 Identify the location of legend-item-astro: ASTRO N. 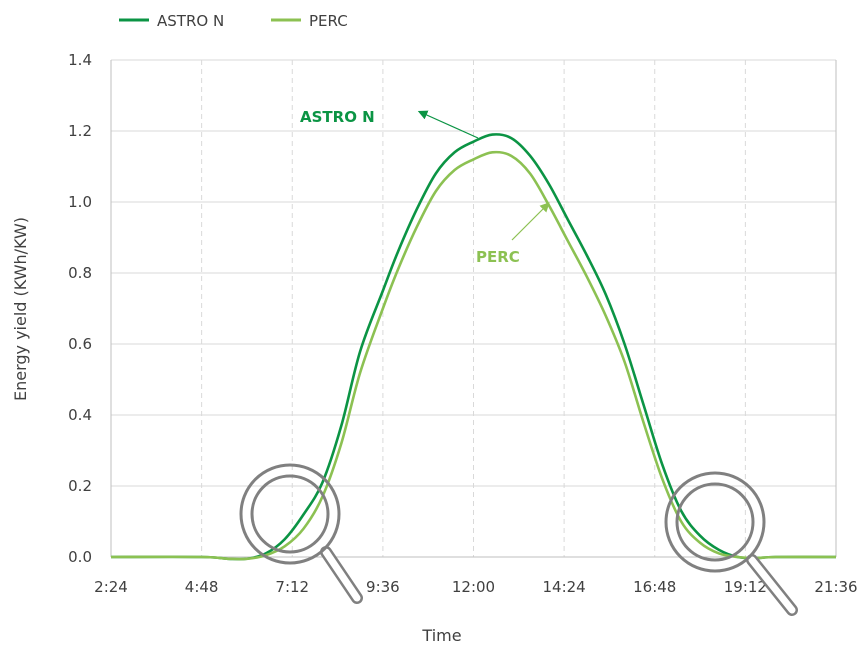
(171, 21).